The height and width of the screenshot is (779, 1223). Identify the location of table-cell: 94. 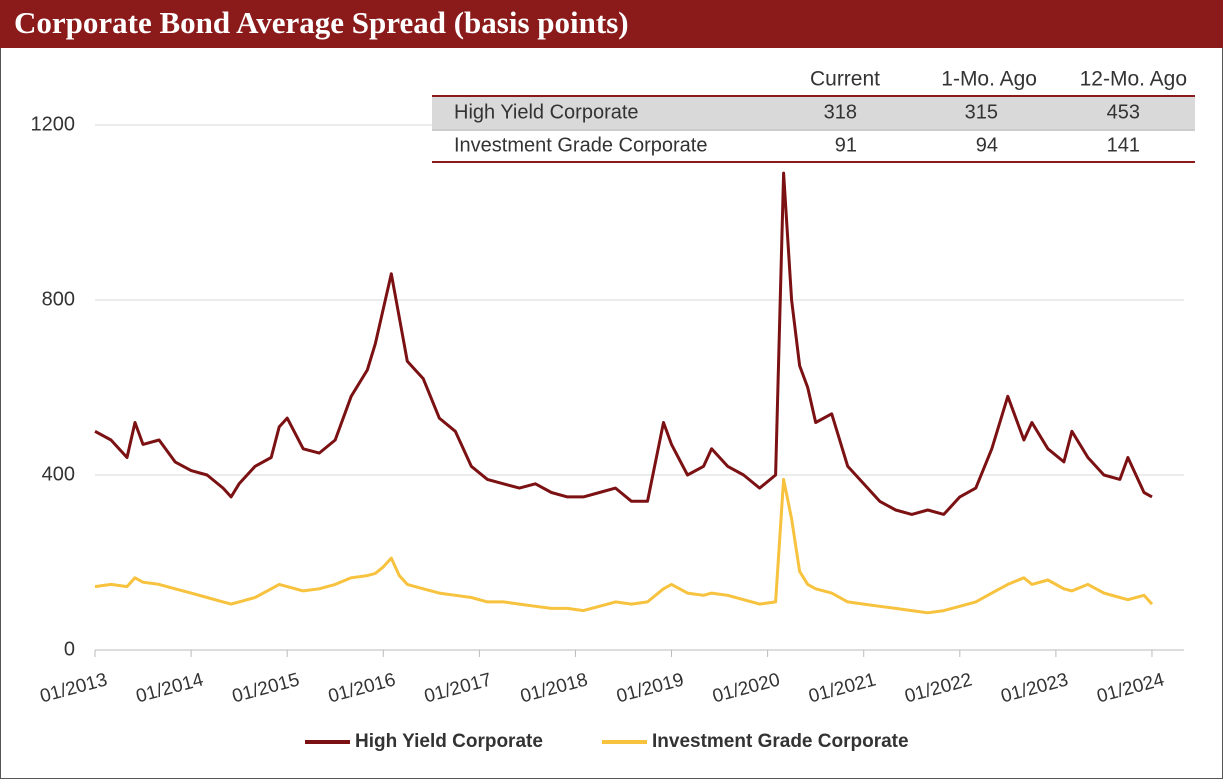
(987, 145).